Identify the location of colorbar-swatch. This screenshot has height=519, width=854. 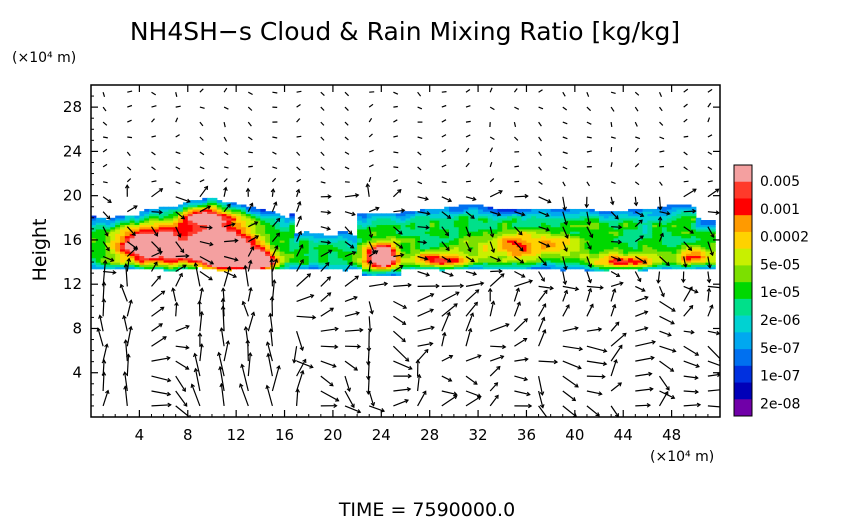
(743, 324).